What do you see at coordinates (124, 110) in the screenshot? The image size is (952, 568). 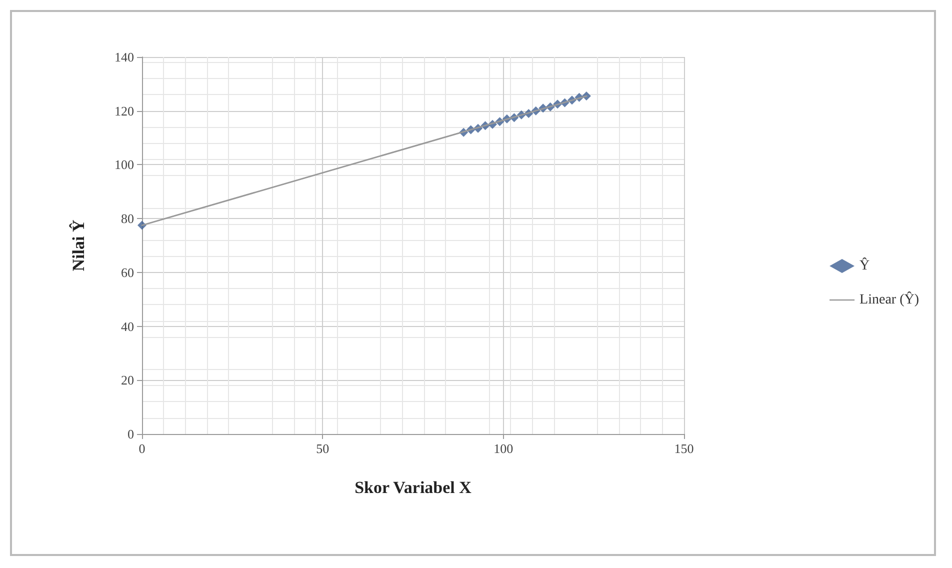 I see `y-tick-label: 120` at bounding box center [124, 110].